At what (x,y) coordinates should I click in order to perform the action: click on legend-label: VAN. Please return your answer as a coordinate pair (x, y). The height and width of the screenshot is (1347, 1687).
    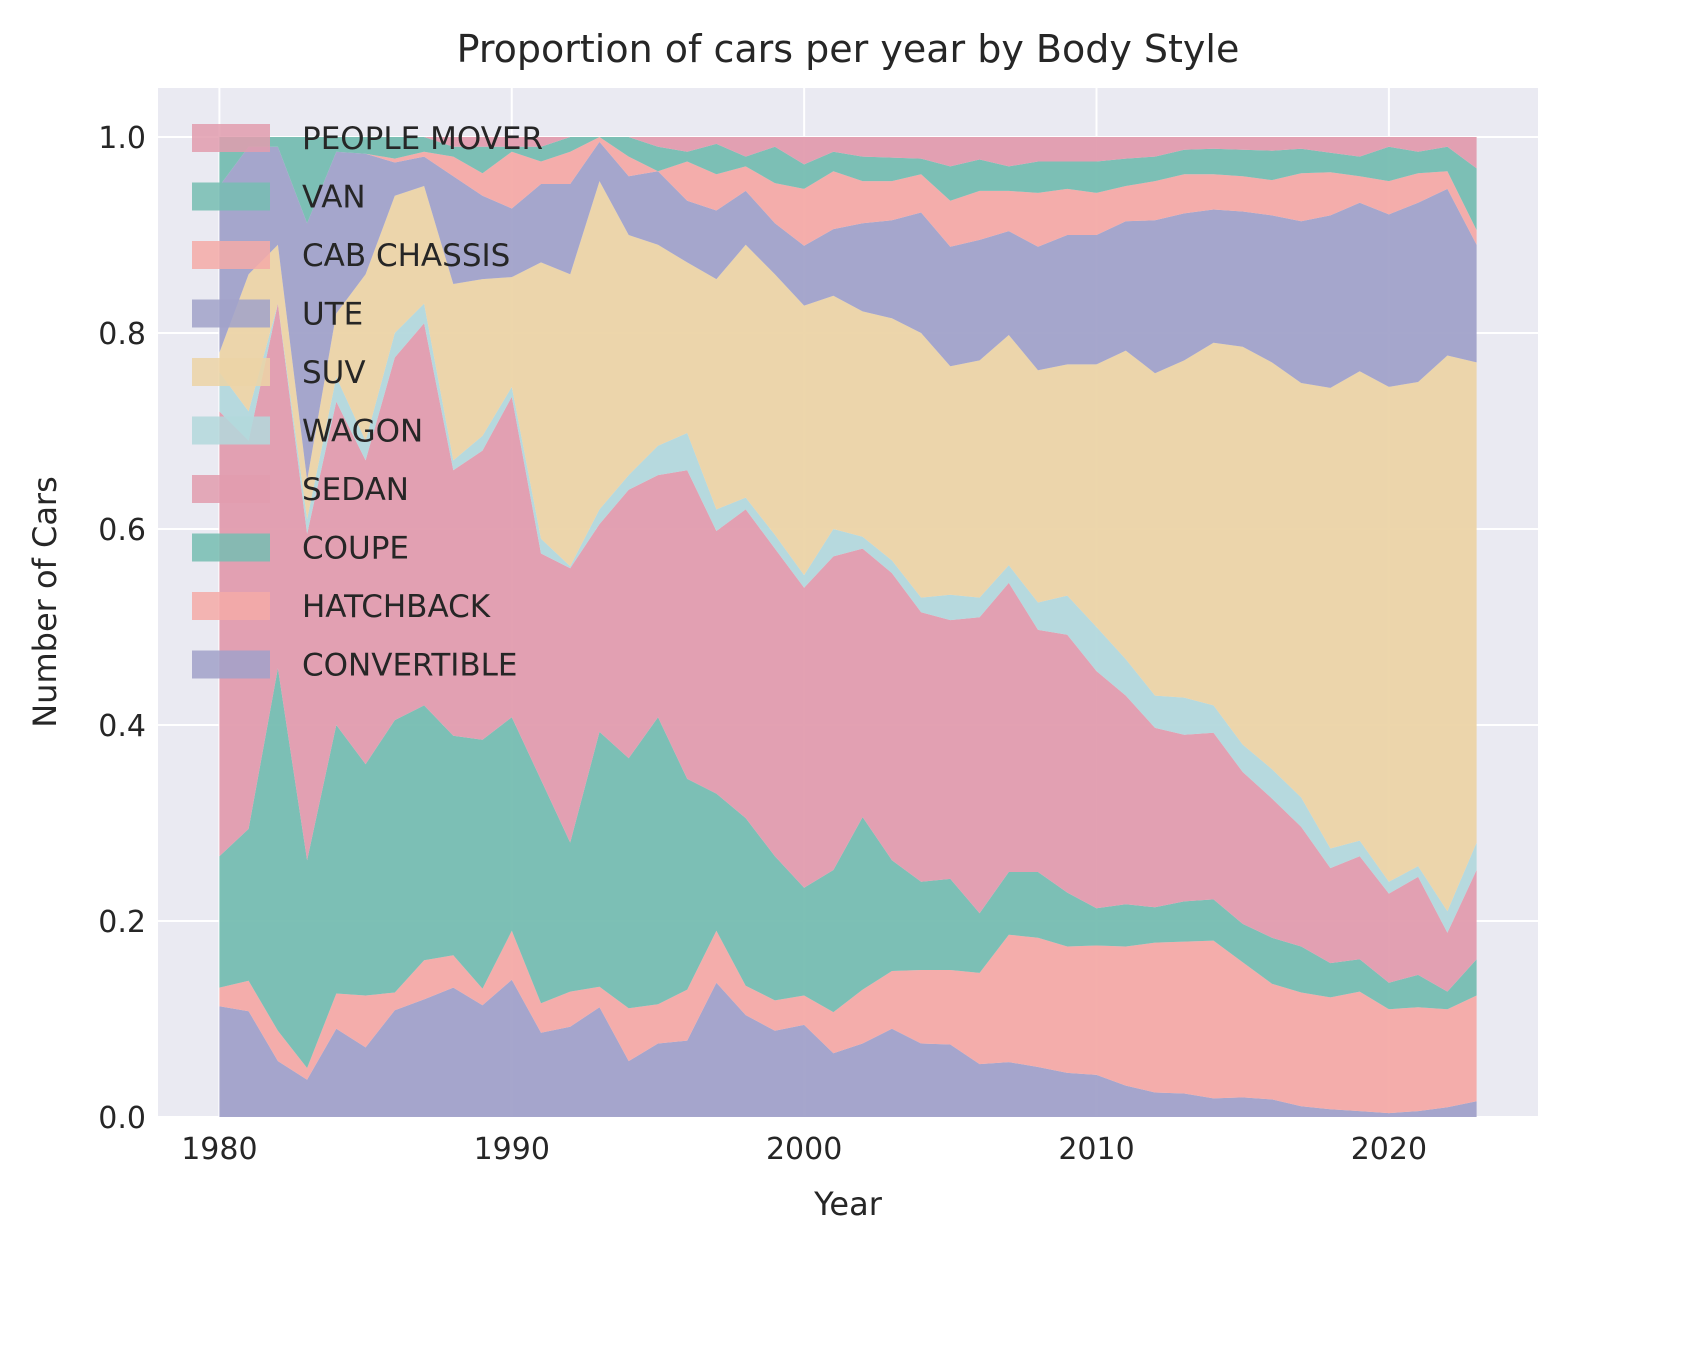
    Looking at the image, I should click on (334, 198).